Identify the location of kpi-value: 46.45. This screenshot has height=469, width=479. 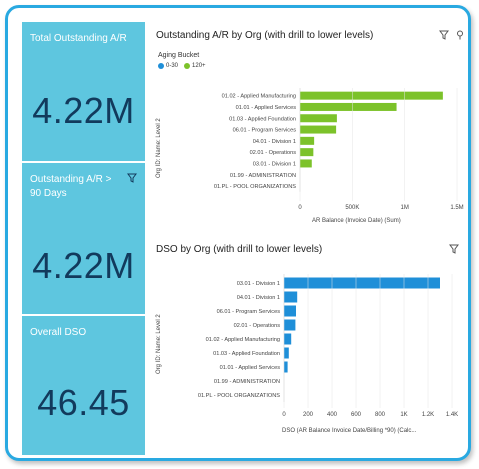
(83, 402).